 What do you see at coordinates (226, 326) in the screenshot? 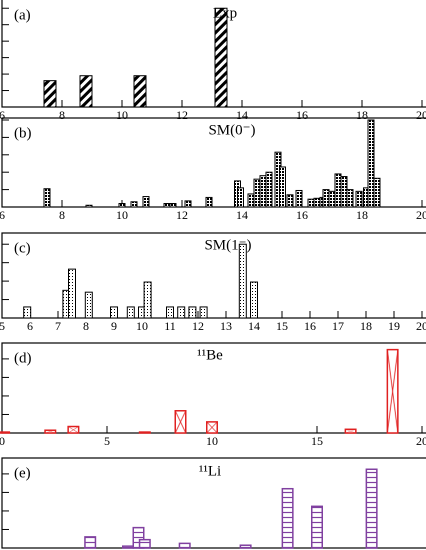
I see `x-tick-label: 13` at bounding box center [226, 326].